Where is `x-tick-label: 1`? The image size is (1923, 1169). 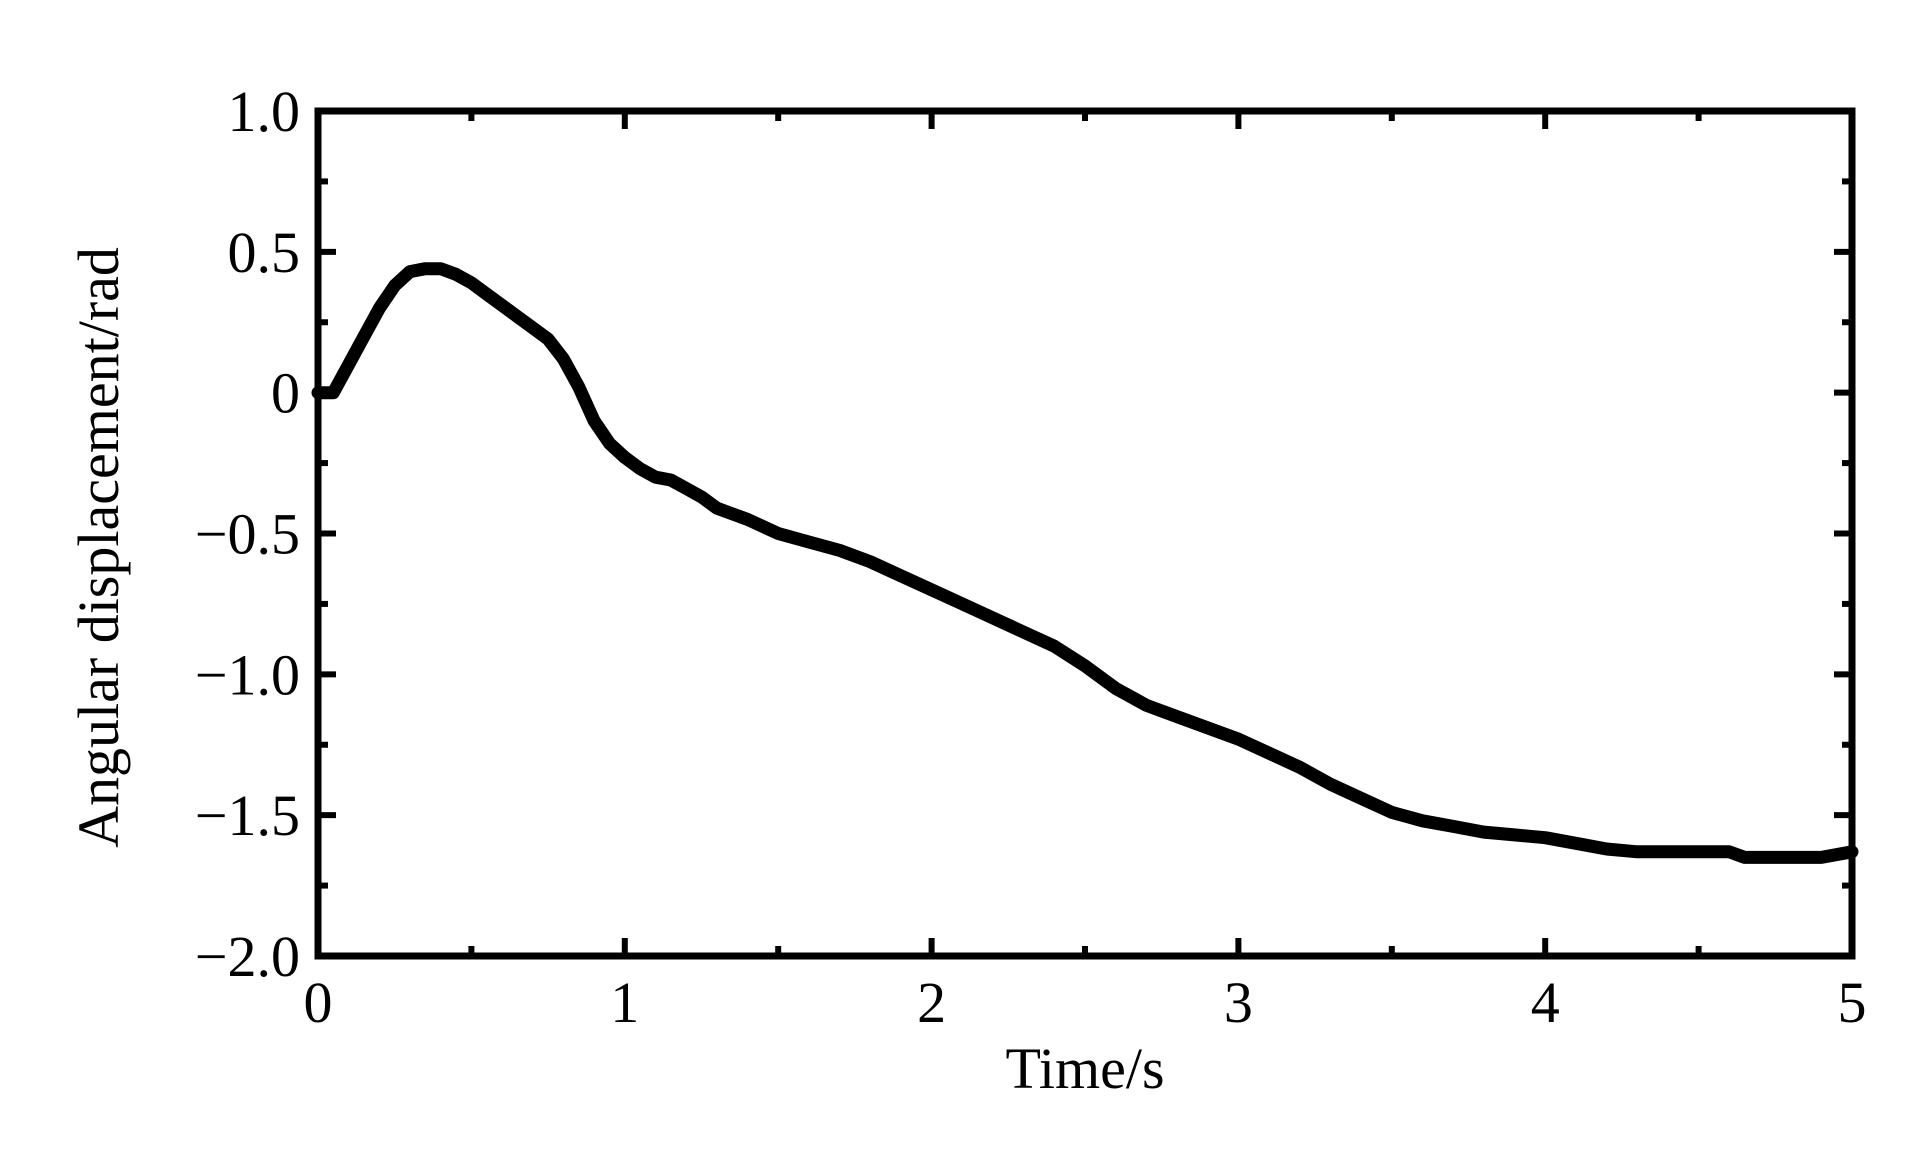
x-tick-label: 1 is located at coordinates (624, 1002).